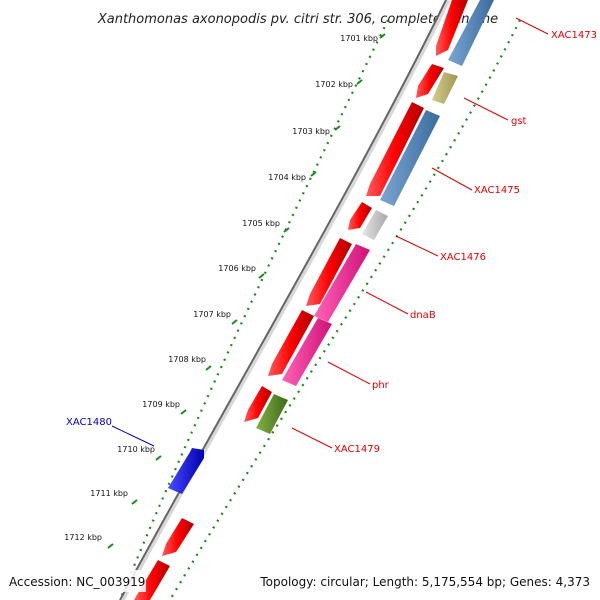  I want to click on footer-accession-bg, so click(76, 581).